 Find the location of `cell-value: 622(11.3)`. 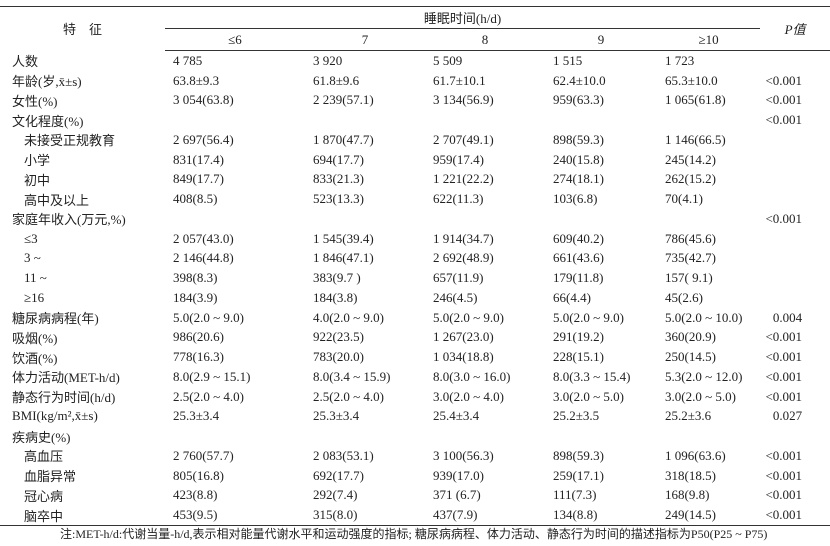

cell-value: 622(11.3) is located at coordinates (458, 199).